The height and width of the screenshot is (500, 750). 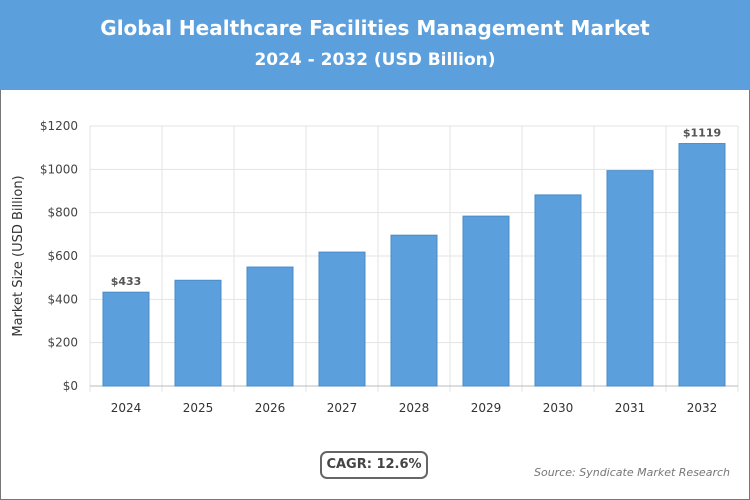 I want to click on x-tick-label: 2024, so click(x=126, y=408).